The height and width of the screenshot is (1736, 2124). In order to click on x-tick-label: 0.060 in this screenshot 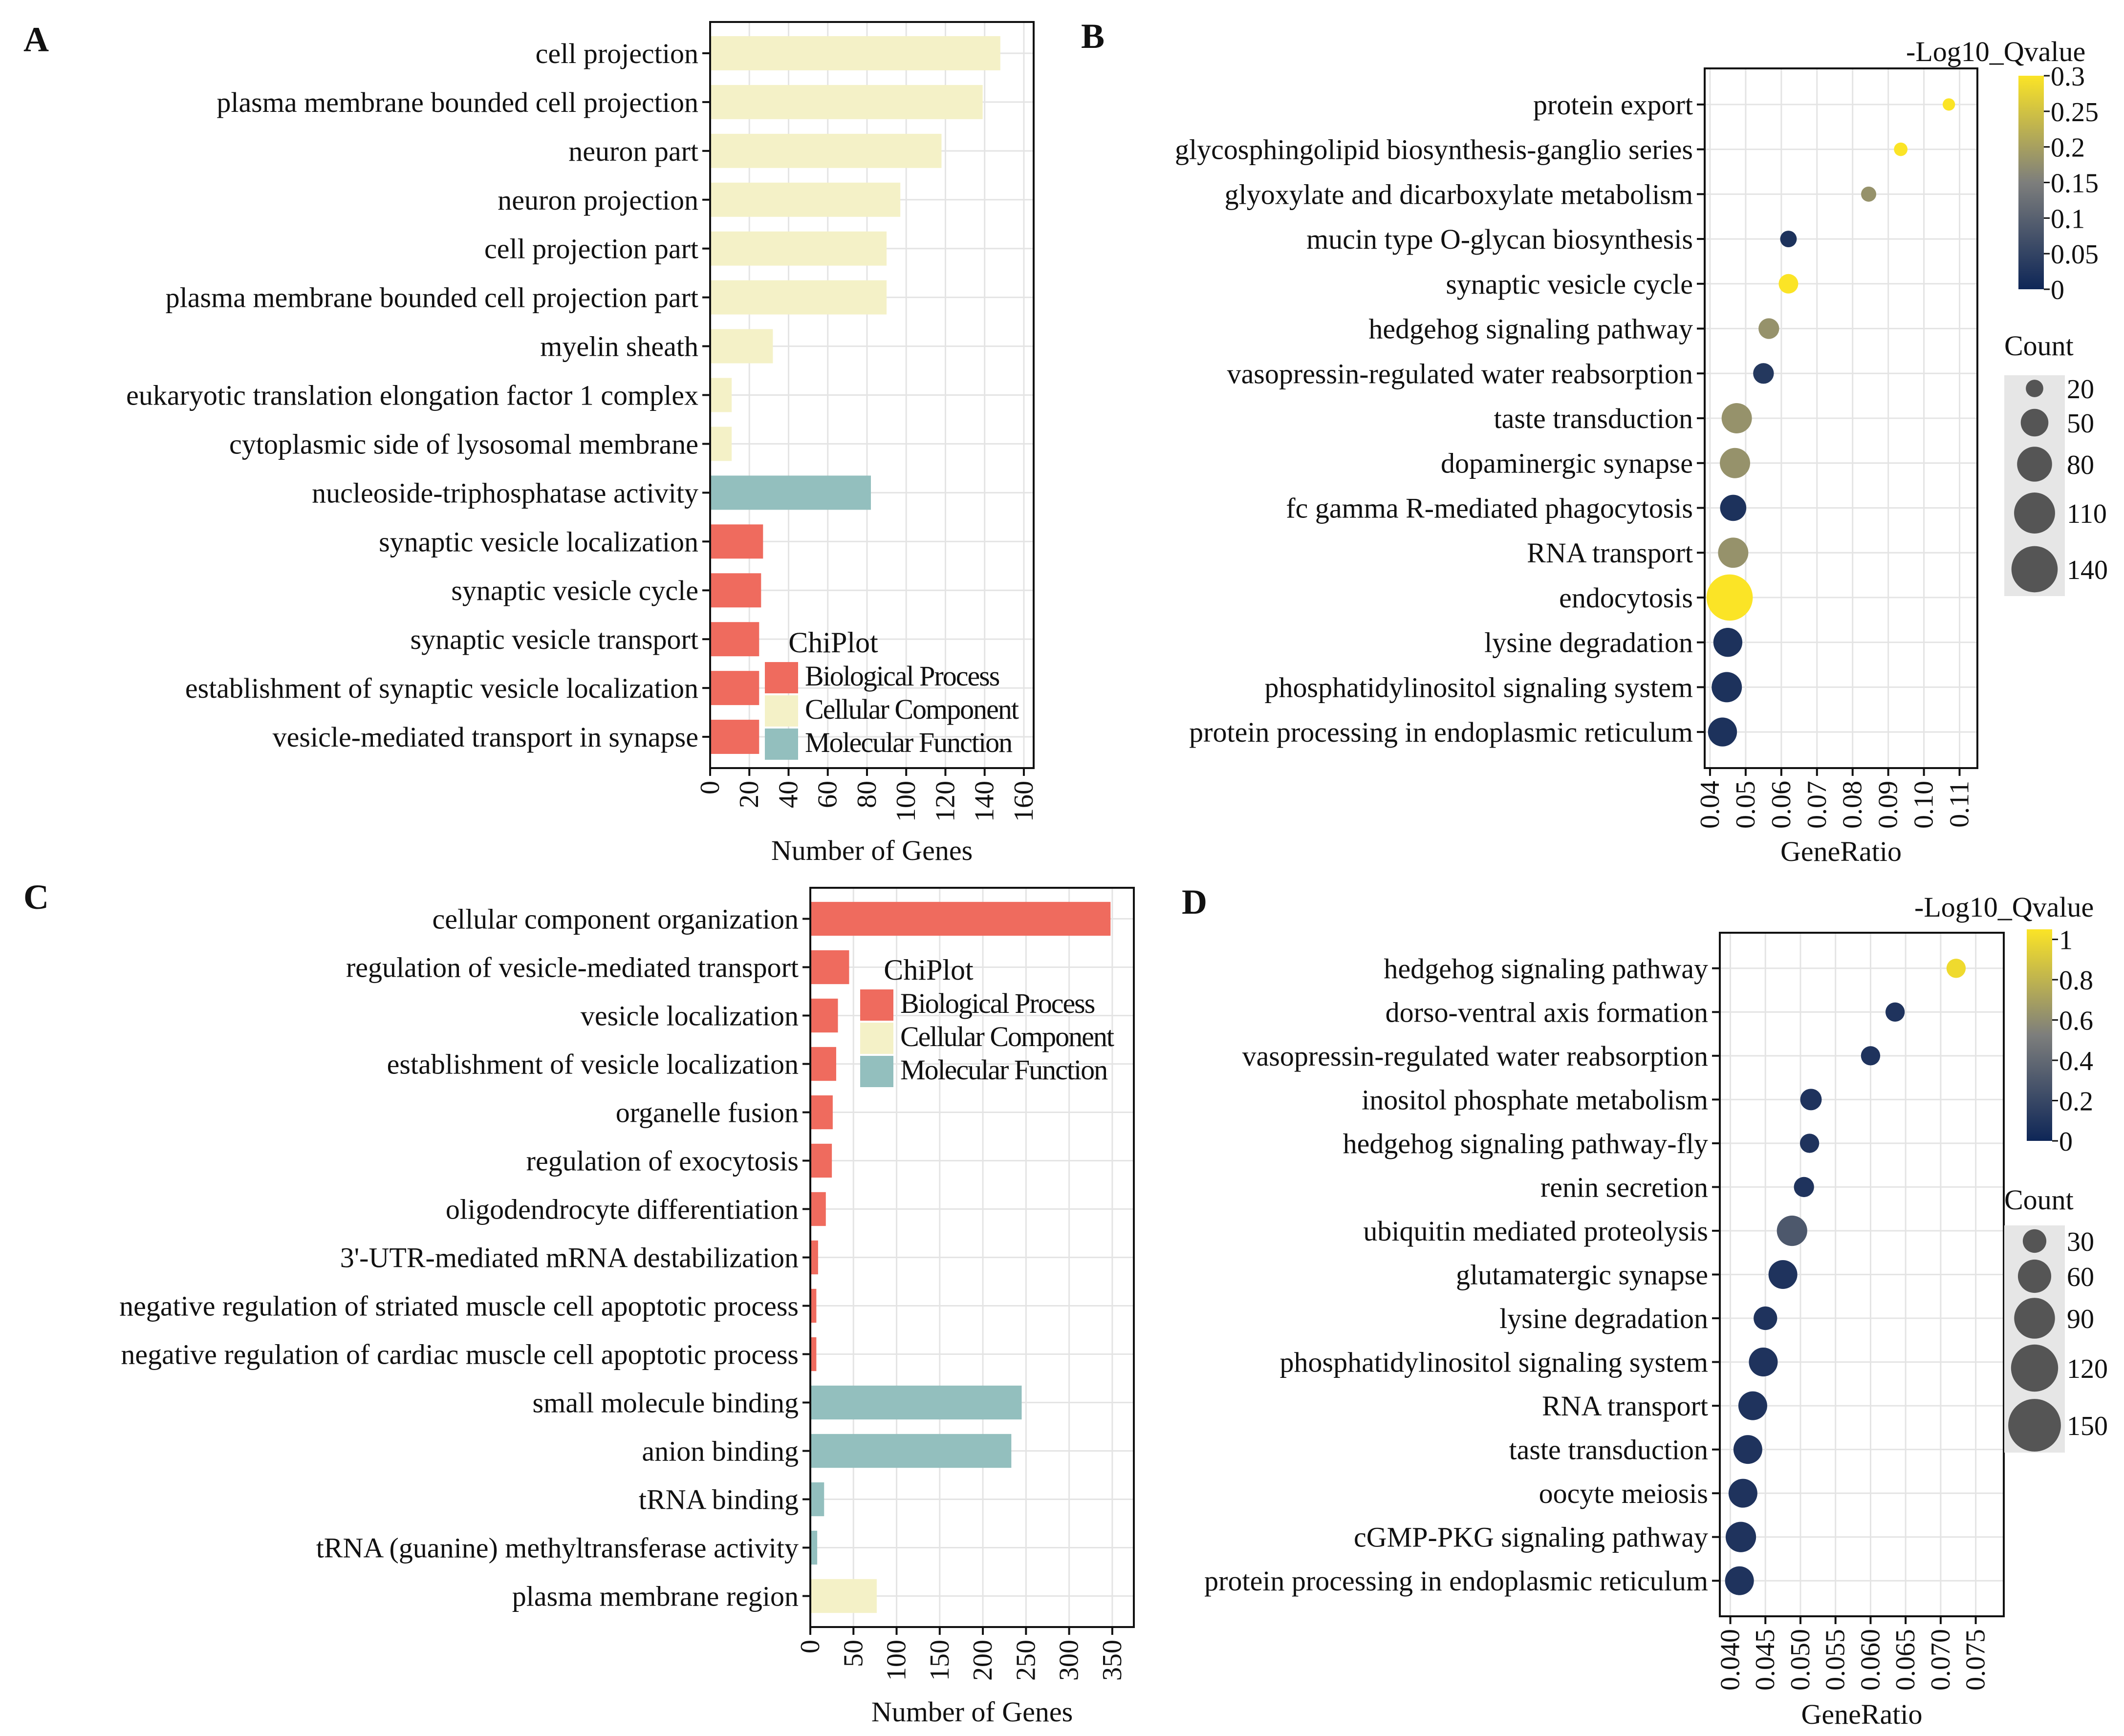, I will do `click(1870, 1660)`.